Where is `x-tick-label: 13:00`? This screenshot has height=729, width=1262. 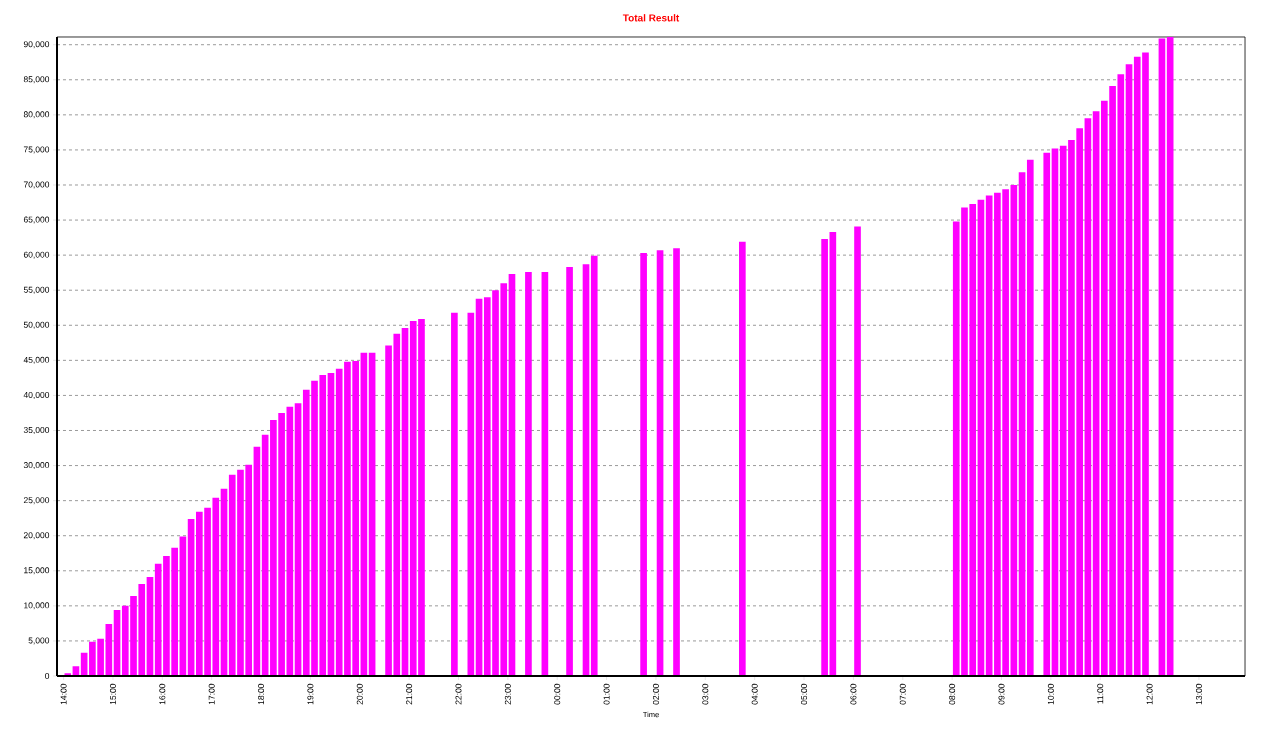
x-tick-label: 13:00 is located at coordinates (1198, 694).